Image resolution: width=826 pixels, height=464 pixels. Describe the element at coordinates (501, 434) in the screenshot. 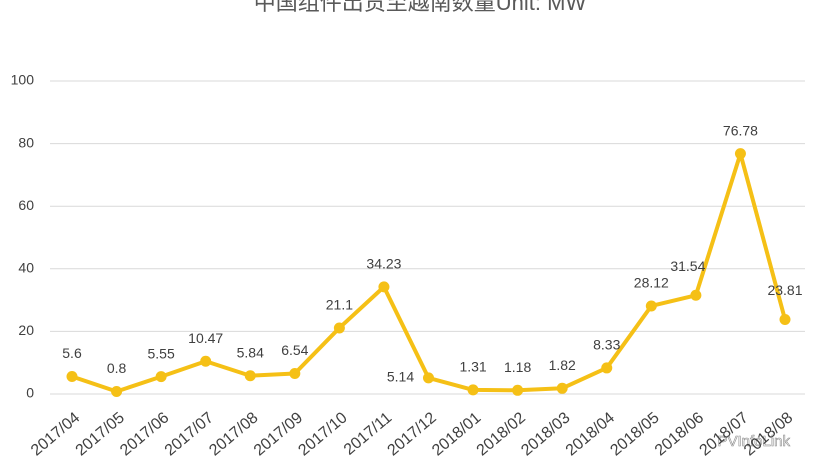

I see `x-tick-label: 2018/02` at that location.